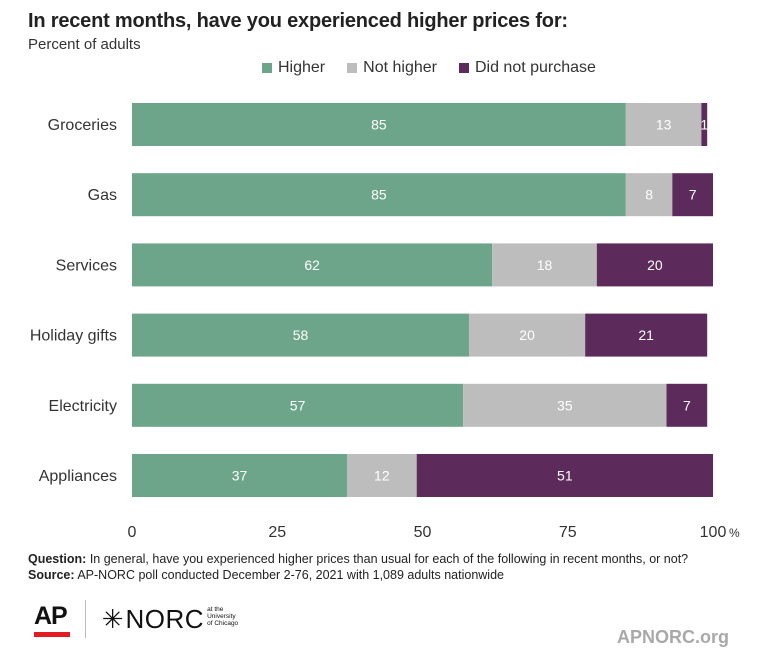  What do you see at coordinates (132, 532) in the screenshot?
I see `x-tick-label-0: 0` at bounding box center [132, 532].